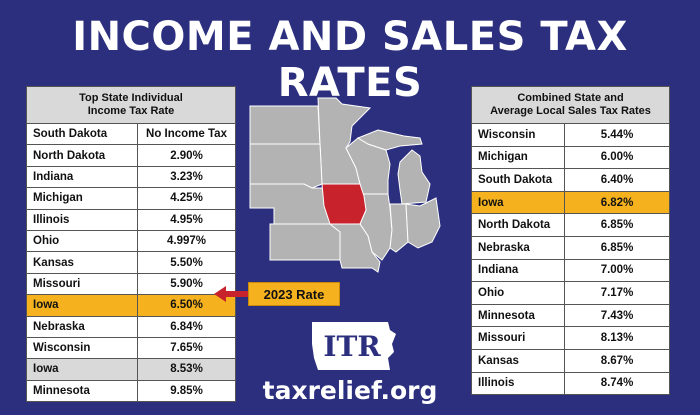 The height and width of the screenshot is (415, 700). I want to click on income-header-line1: Top State Individual, so click(131, 98).